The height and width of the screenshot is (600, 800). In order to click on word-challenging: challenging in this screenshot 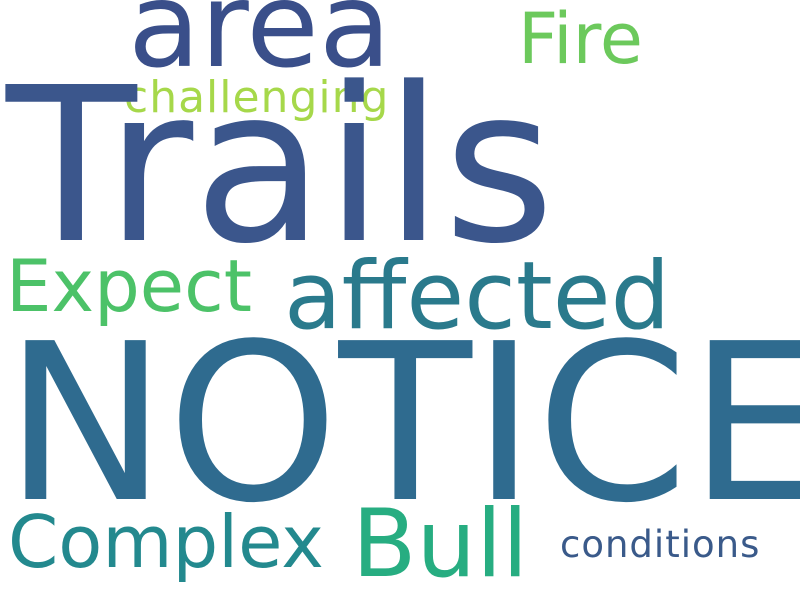, I will do `click(257, 97)`.